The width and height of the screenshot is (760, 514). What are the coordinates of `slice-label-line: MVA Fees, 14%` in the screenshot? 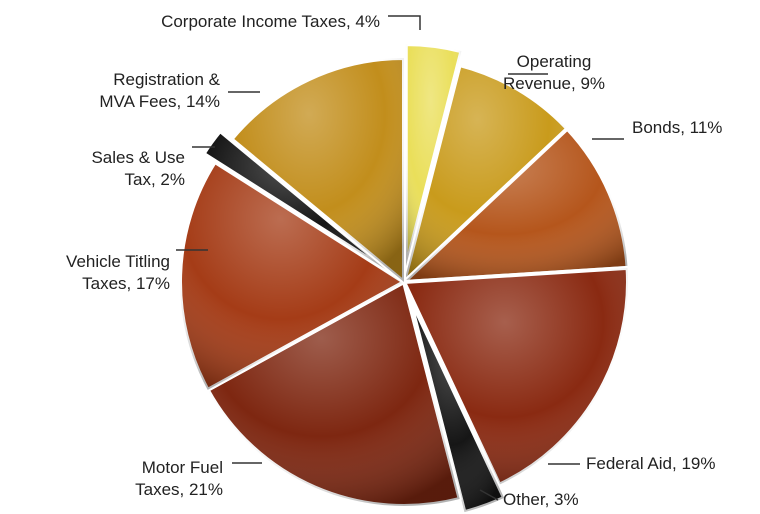 It's located at (159, 101).